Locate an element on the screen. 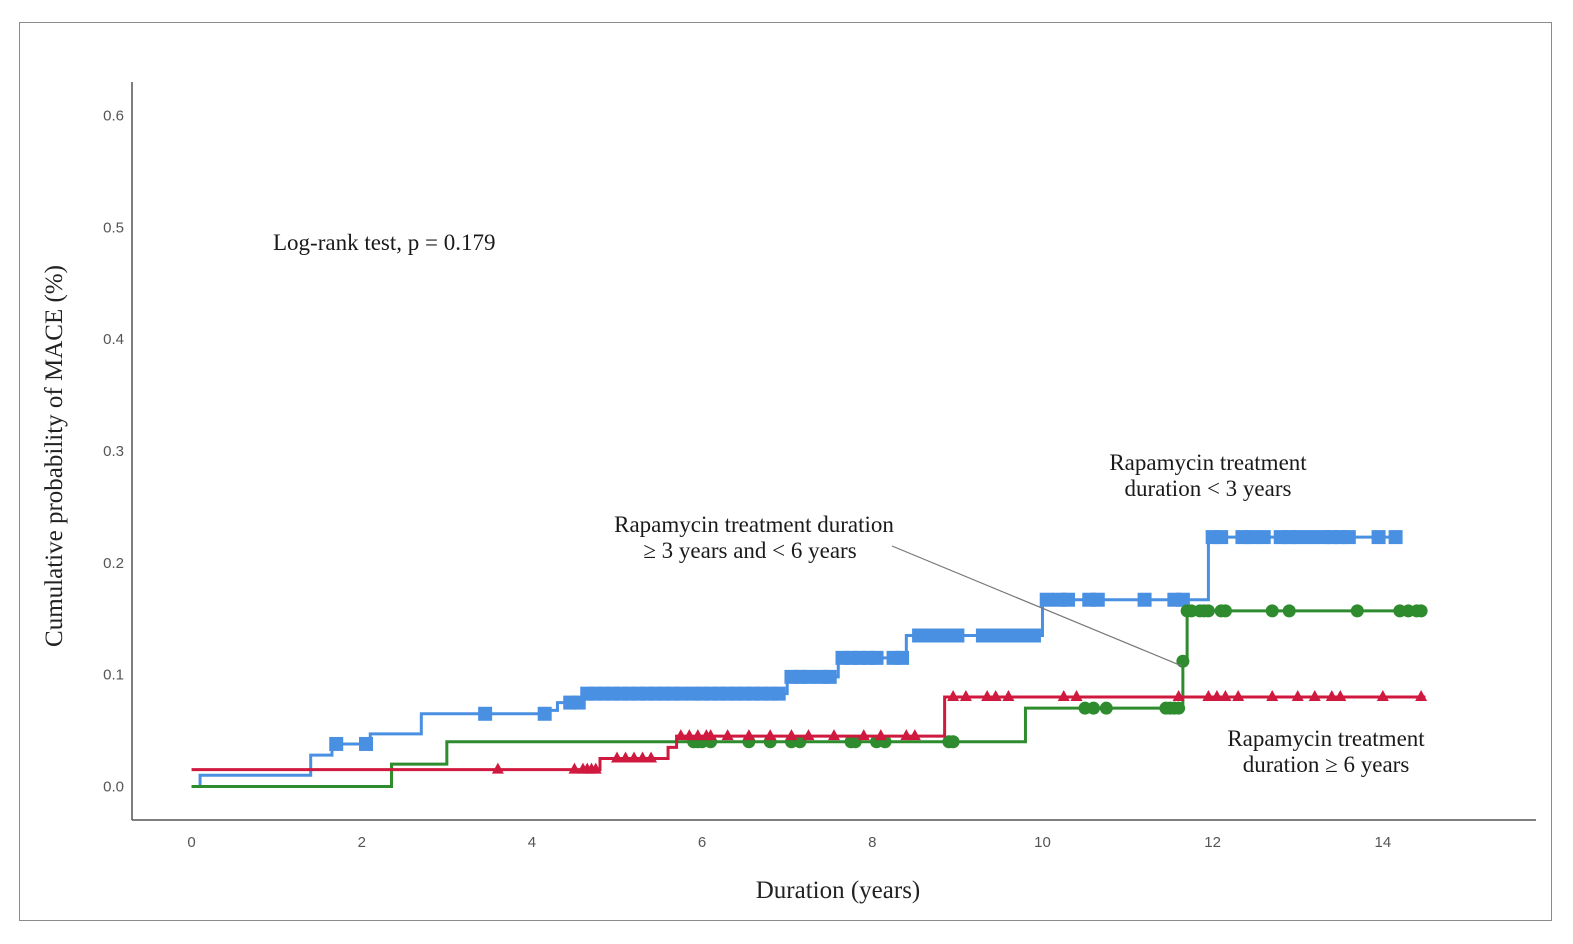  x-tick-label: 14 is located at coordinates (1382, 842).